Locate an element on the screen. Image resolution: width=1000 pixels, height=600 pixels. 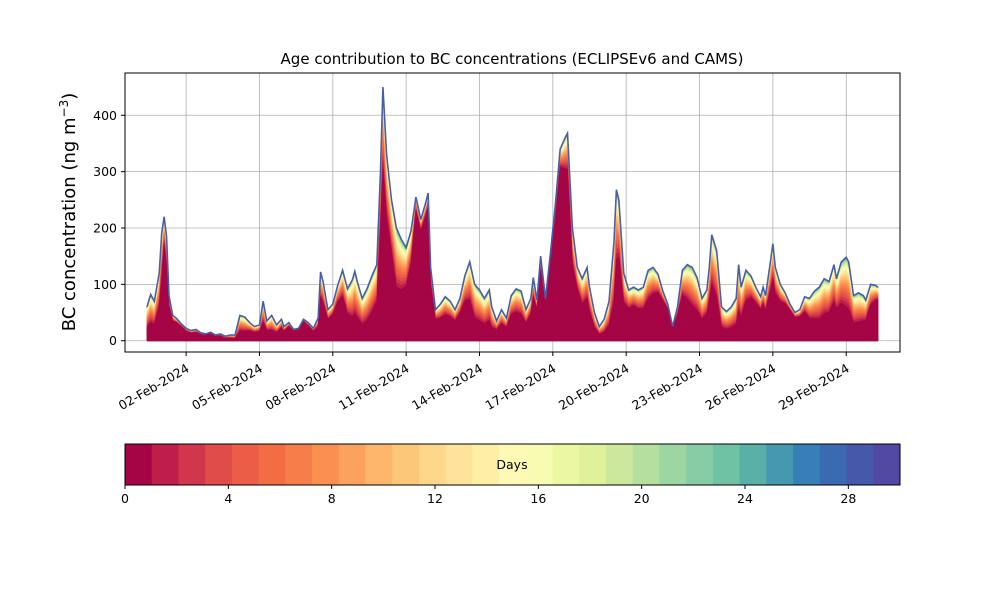
y-tick-label: 100 is located at coordinates (105, 284).